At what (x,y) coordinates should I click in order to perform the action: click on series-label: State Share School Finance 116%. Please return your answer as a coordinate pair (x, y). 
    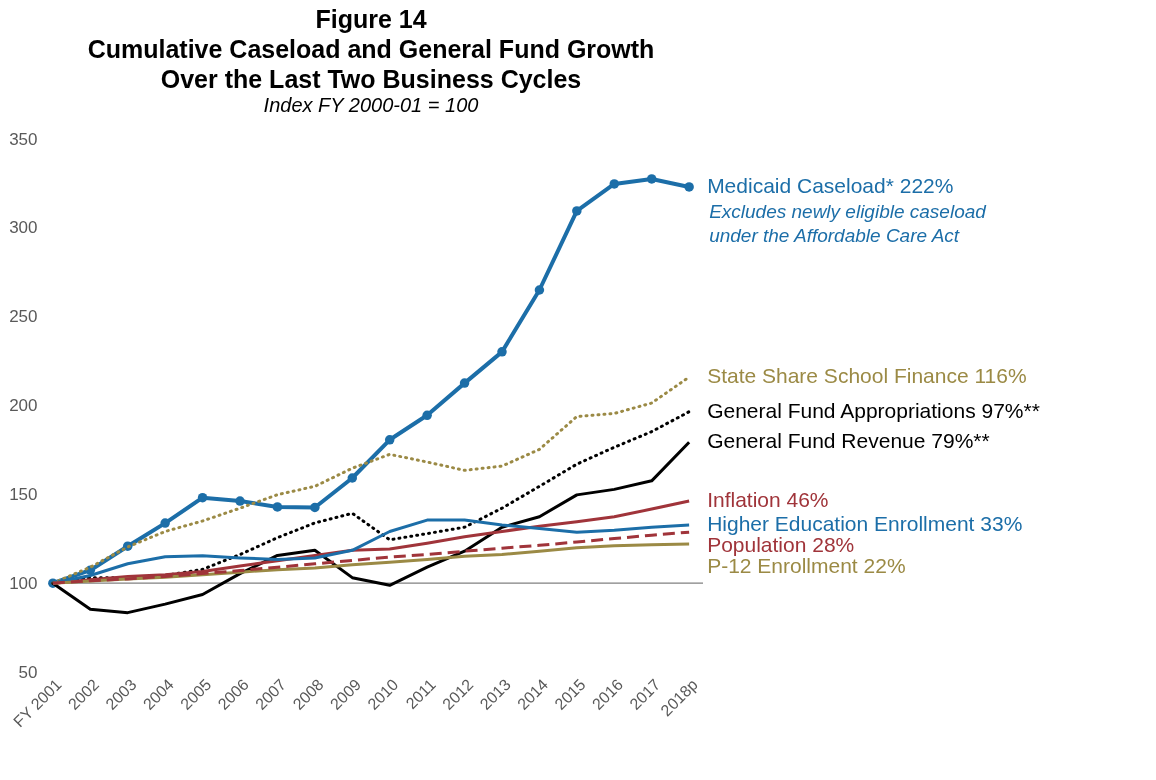
    Looking at the image, I should click on (867, 376).